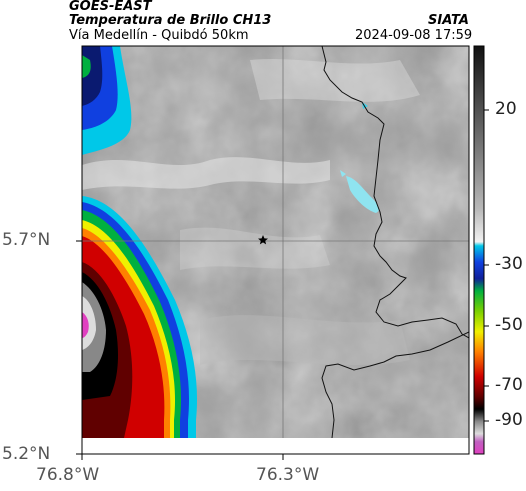  I want to click on station-star-icon, so click(263, 240).